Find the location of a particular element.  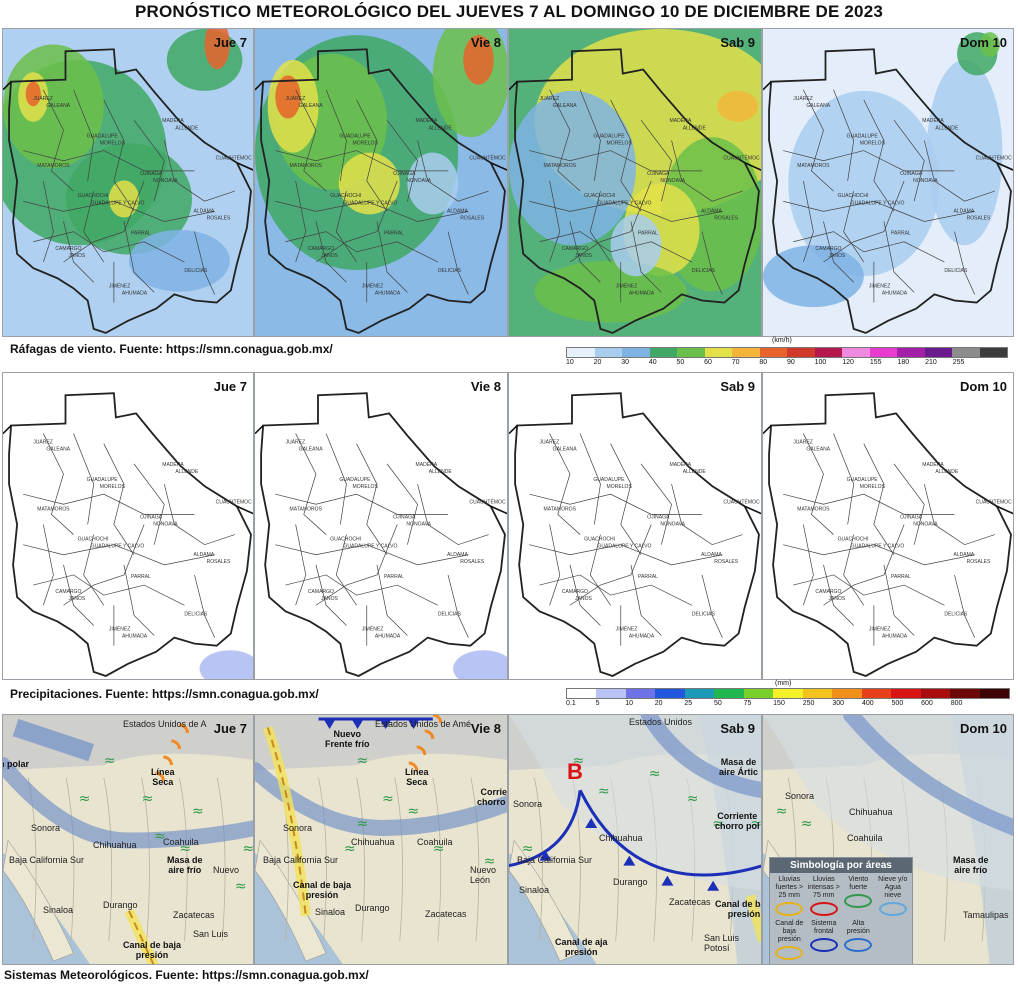

legend-item-label: Lluvias fuertes > 25 mm is located at coordinates (789, 887).